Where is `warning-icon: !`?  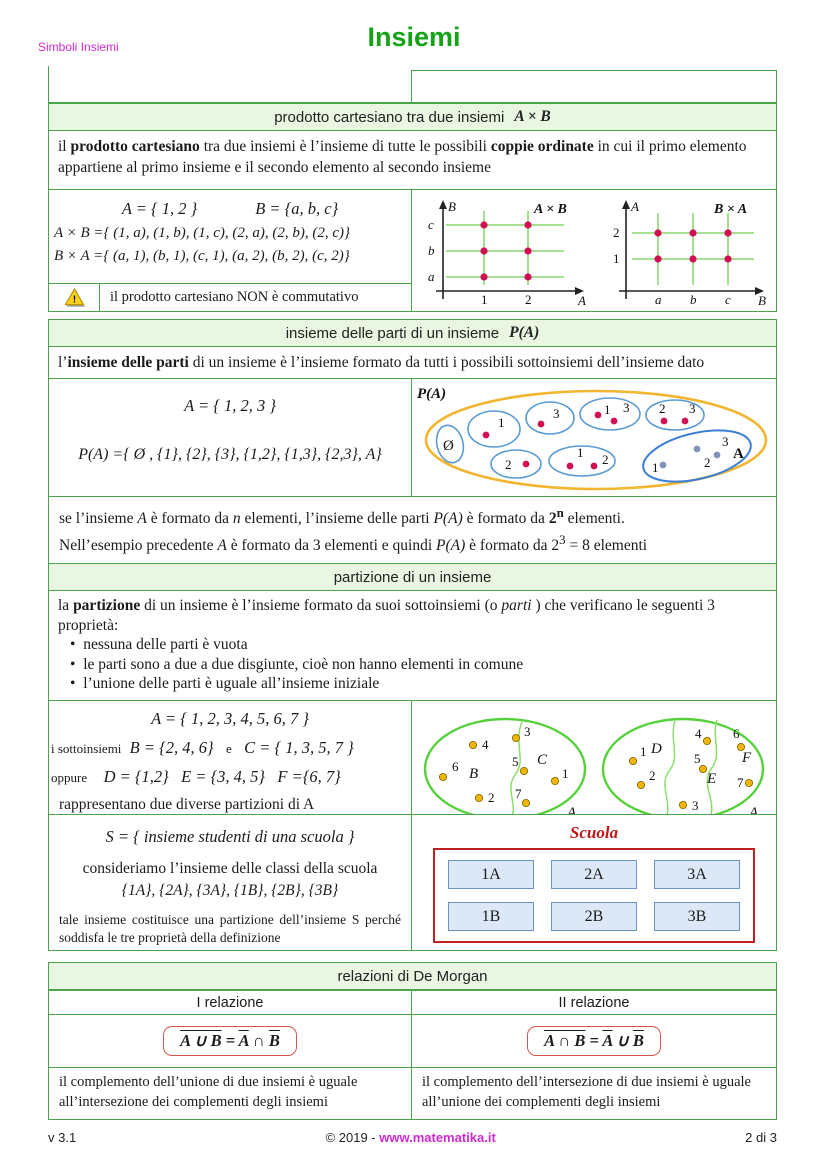 warning-icon: ! is located at coordinates (74, 297).